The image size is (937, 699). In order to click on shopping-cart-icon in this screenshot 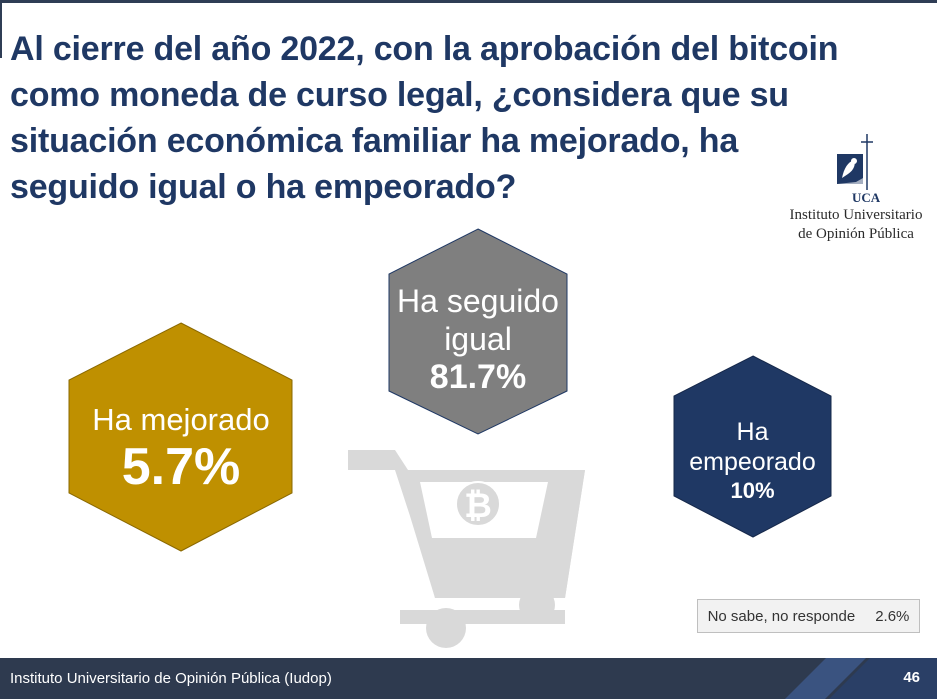, I will do `click(466, 549)`.